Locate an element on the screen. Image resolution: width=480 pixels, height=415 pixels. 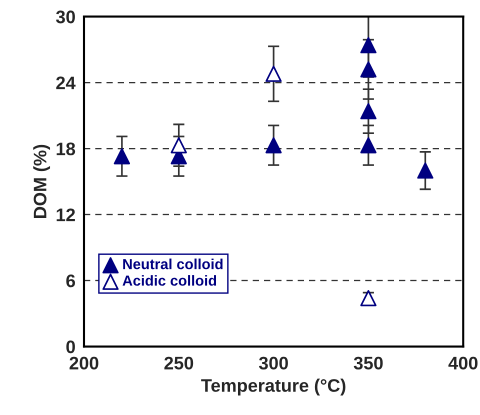
y-axis-title: DOM (%) is located at coordinates (41, 181).